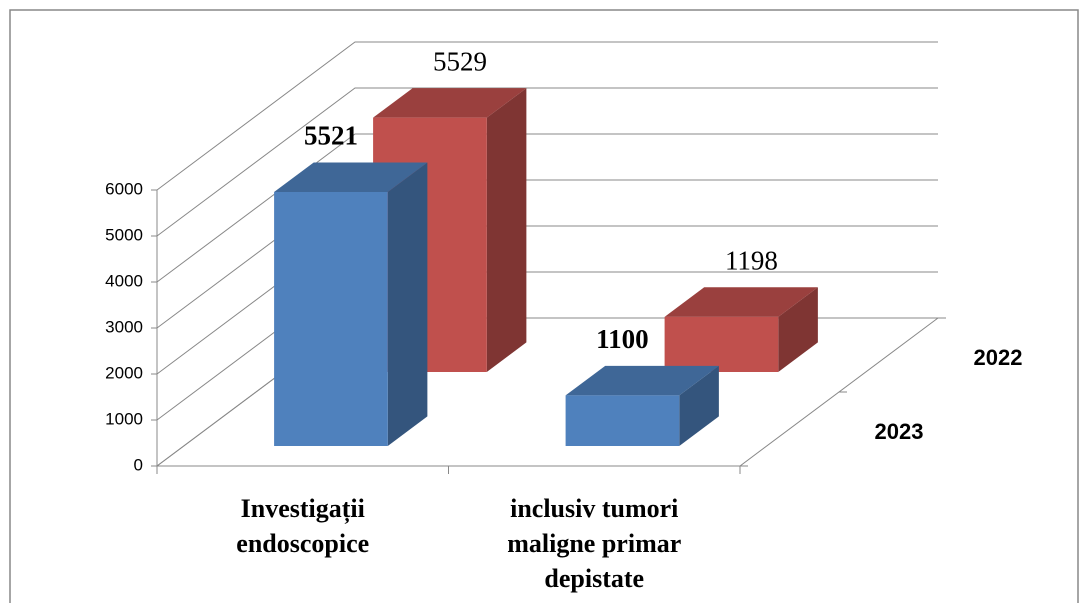 The width and height of the screenshot is (1089, 603). What do you see at coordinates (124, 234) in the screenshot?
I see `y-tick-label: 5000` at bounding box center [124, 234].